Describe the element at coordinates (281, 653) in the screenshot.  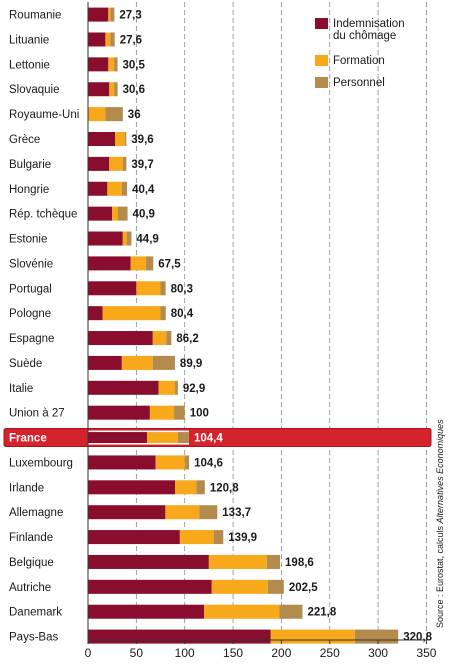
I see `x-tick-label-200: 200` at that location.